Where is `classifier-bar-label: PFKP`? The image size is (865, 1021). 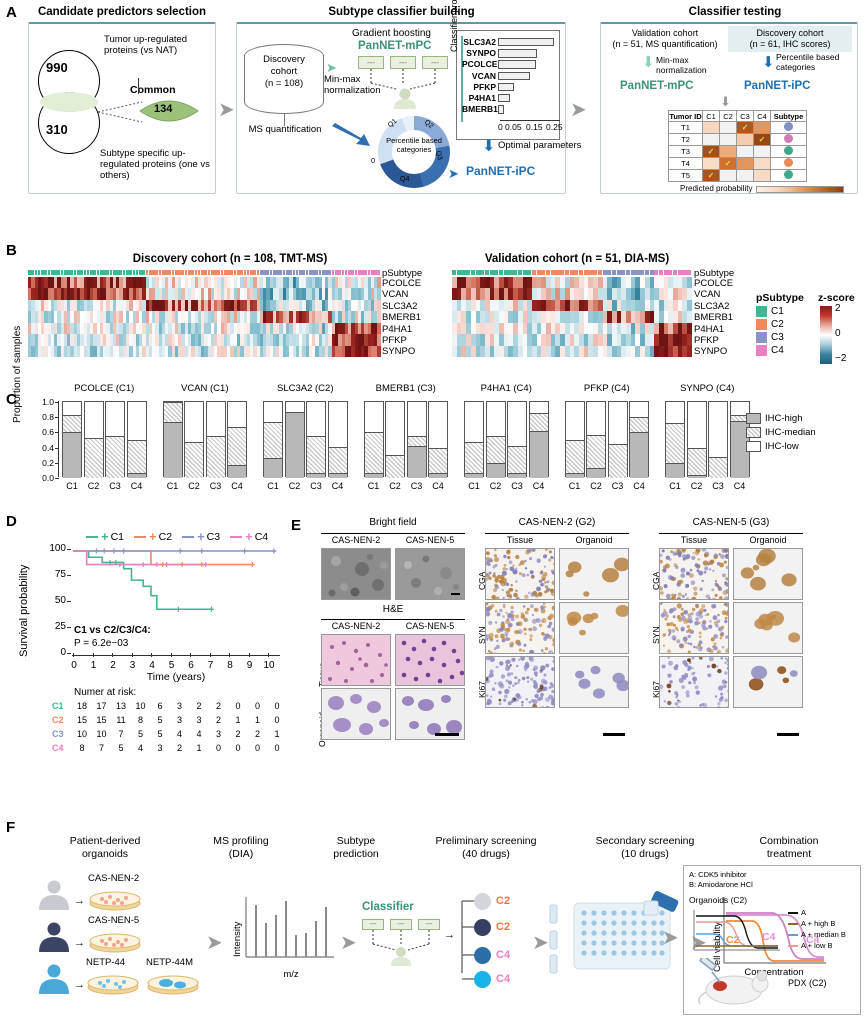
classifier-bar-label: PFKP is located at coordinates (484, 86).